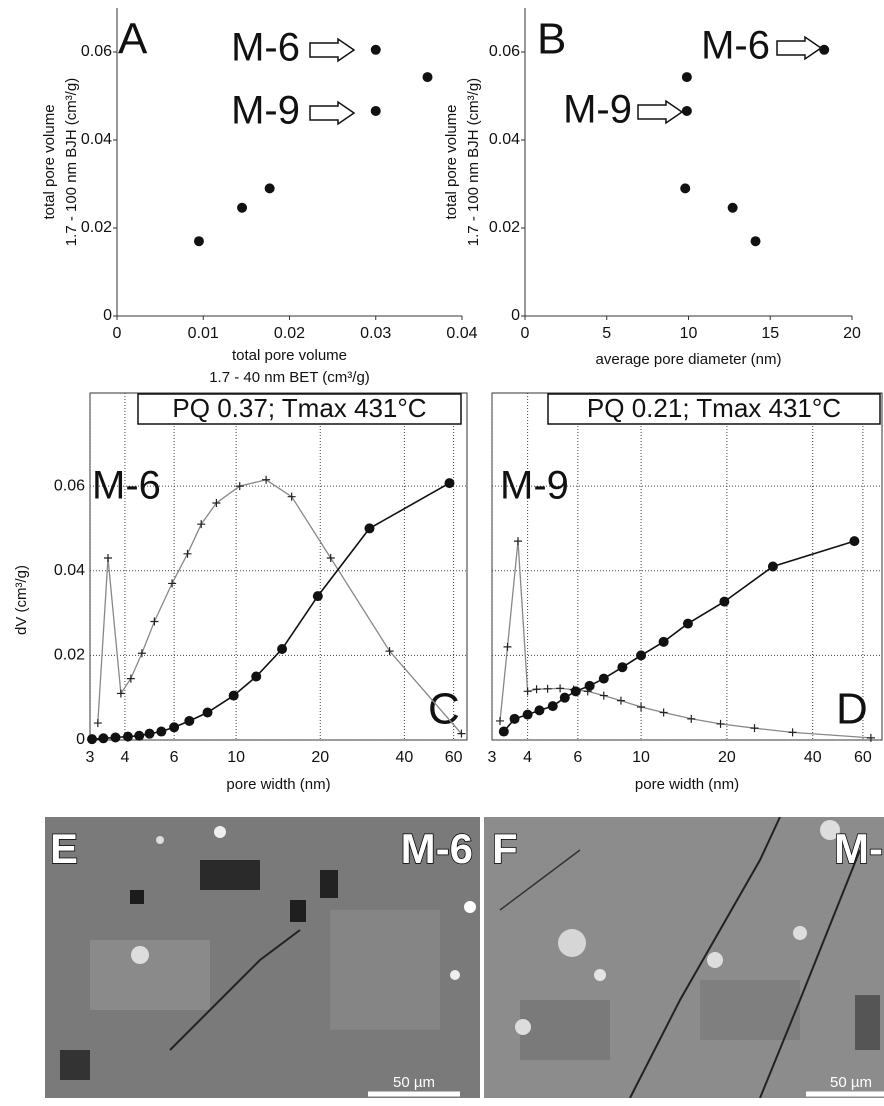 Image resolution: width=884 pixels, height=1106 pixels. I want to click on x-tick-label: 0.04, so click(461, 333).